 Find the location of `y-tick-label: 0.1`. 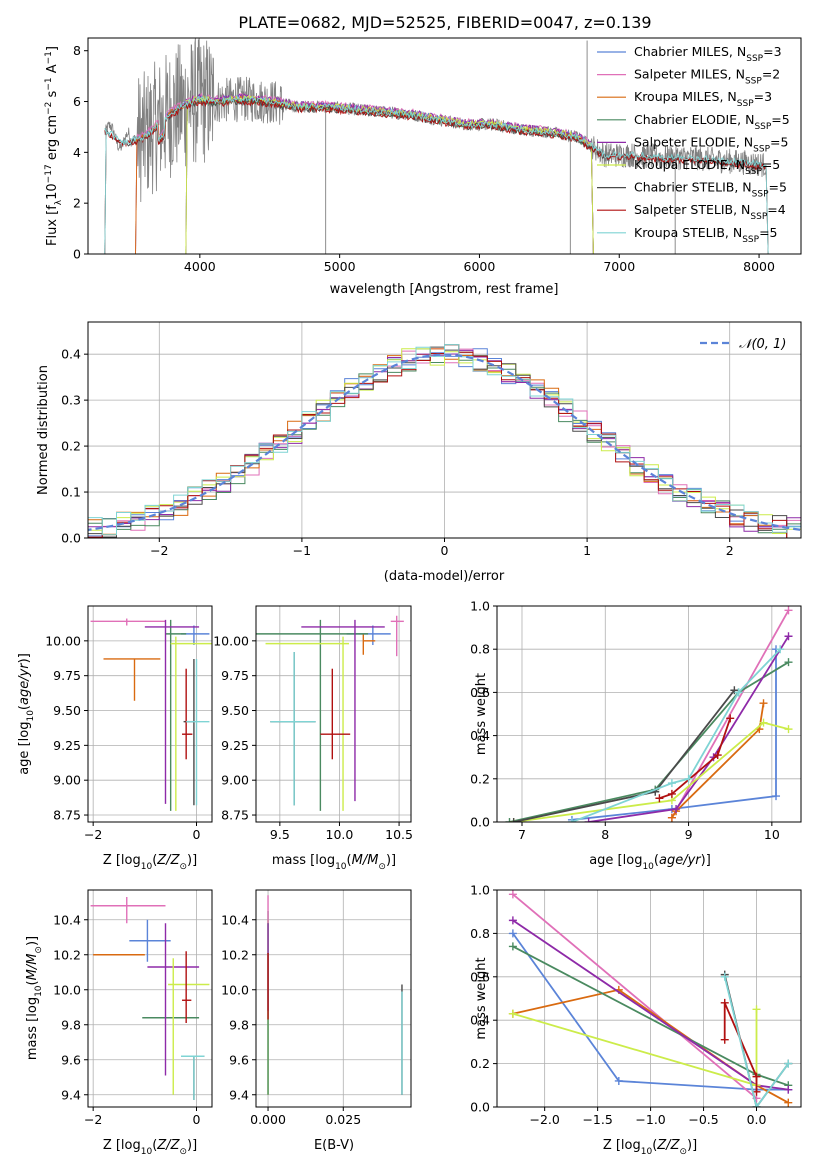

y-tick-label: 0.1 is located at coordinates (71, 492).